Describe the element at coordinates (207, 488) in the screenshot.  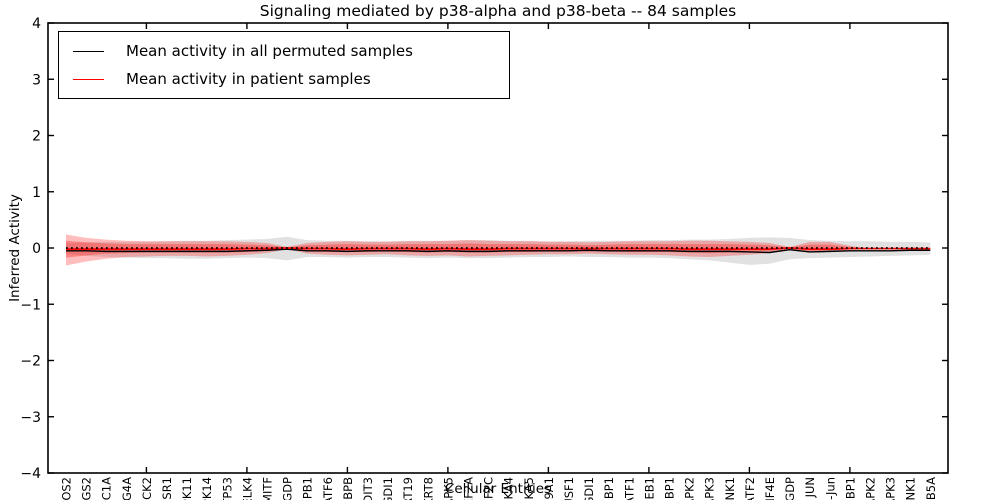
I see `x-category-label: MAPK14` at that location.